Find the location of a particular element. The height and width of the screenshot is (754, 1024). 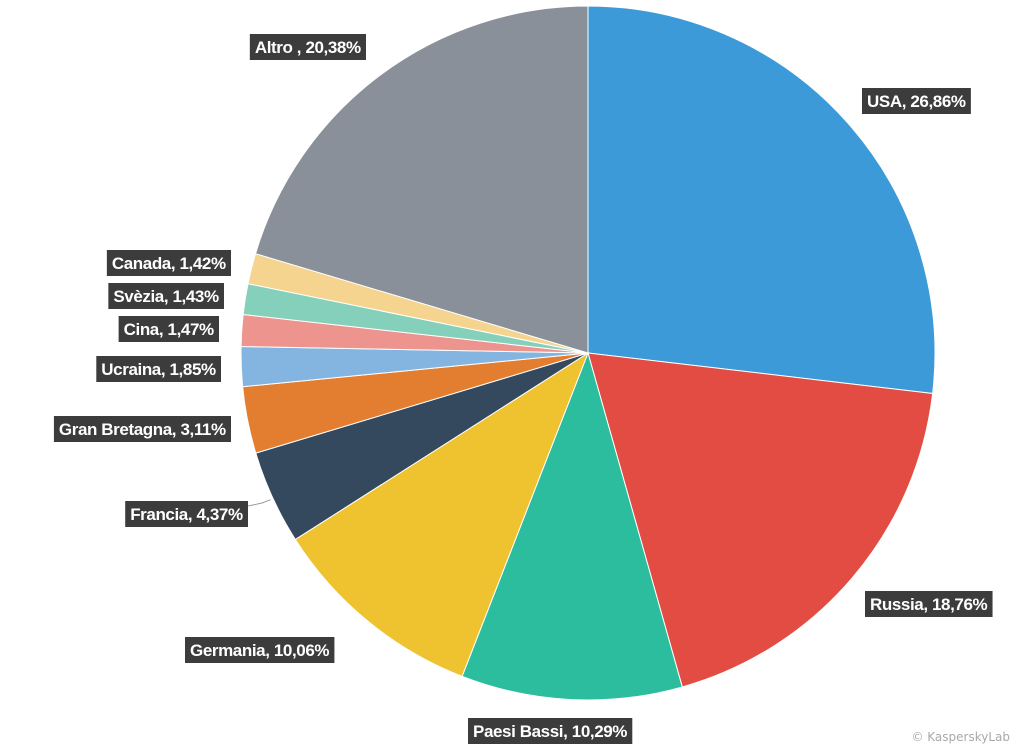

slice-label-text: USA, 26,86% is located at coordinates (916, 101).